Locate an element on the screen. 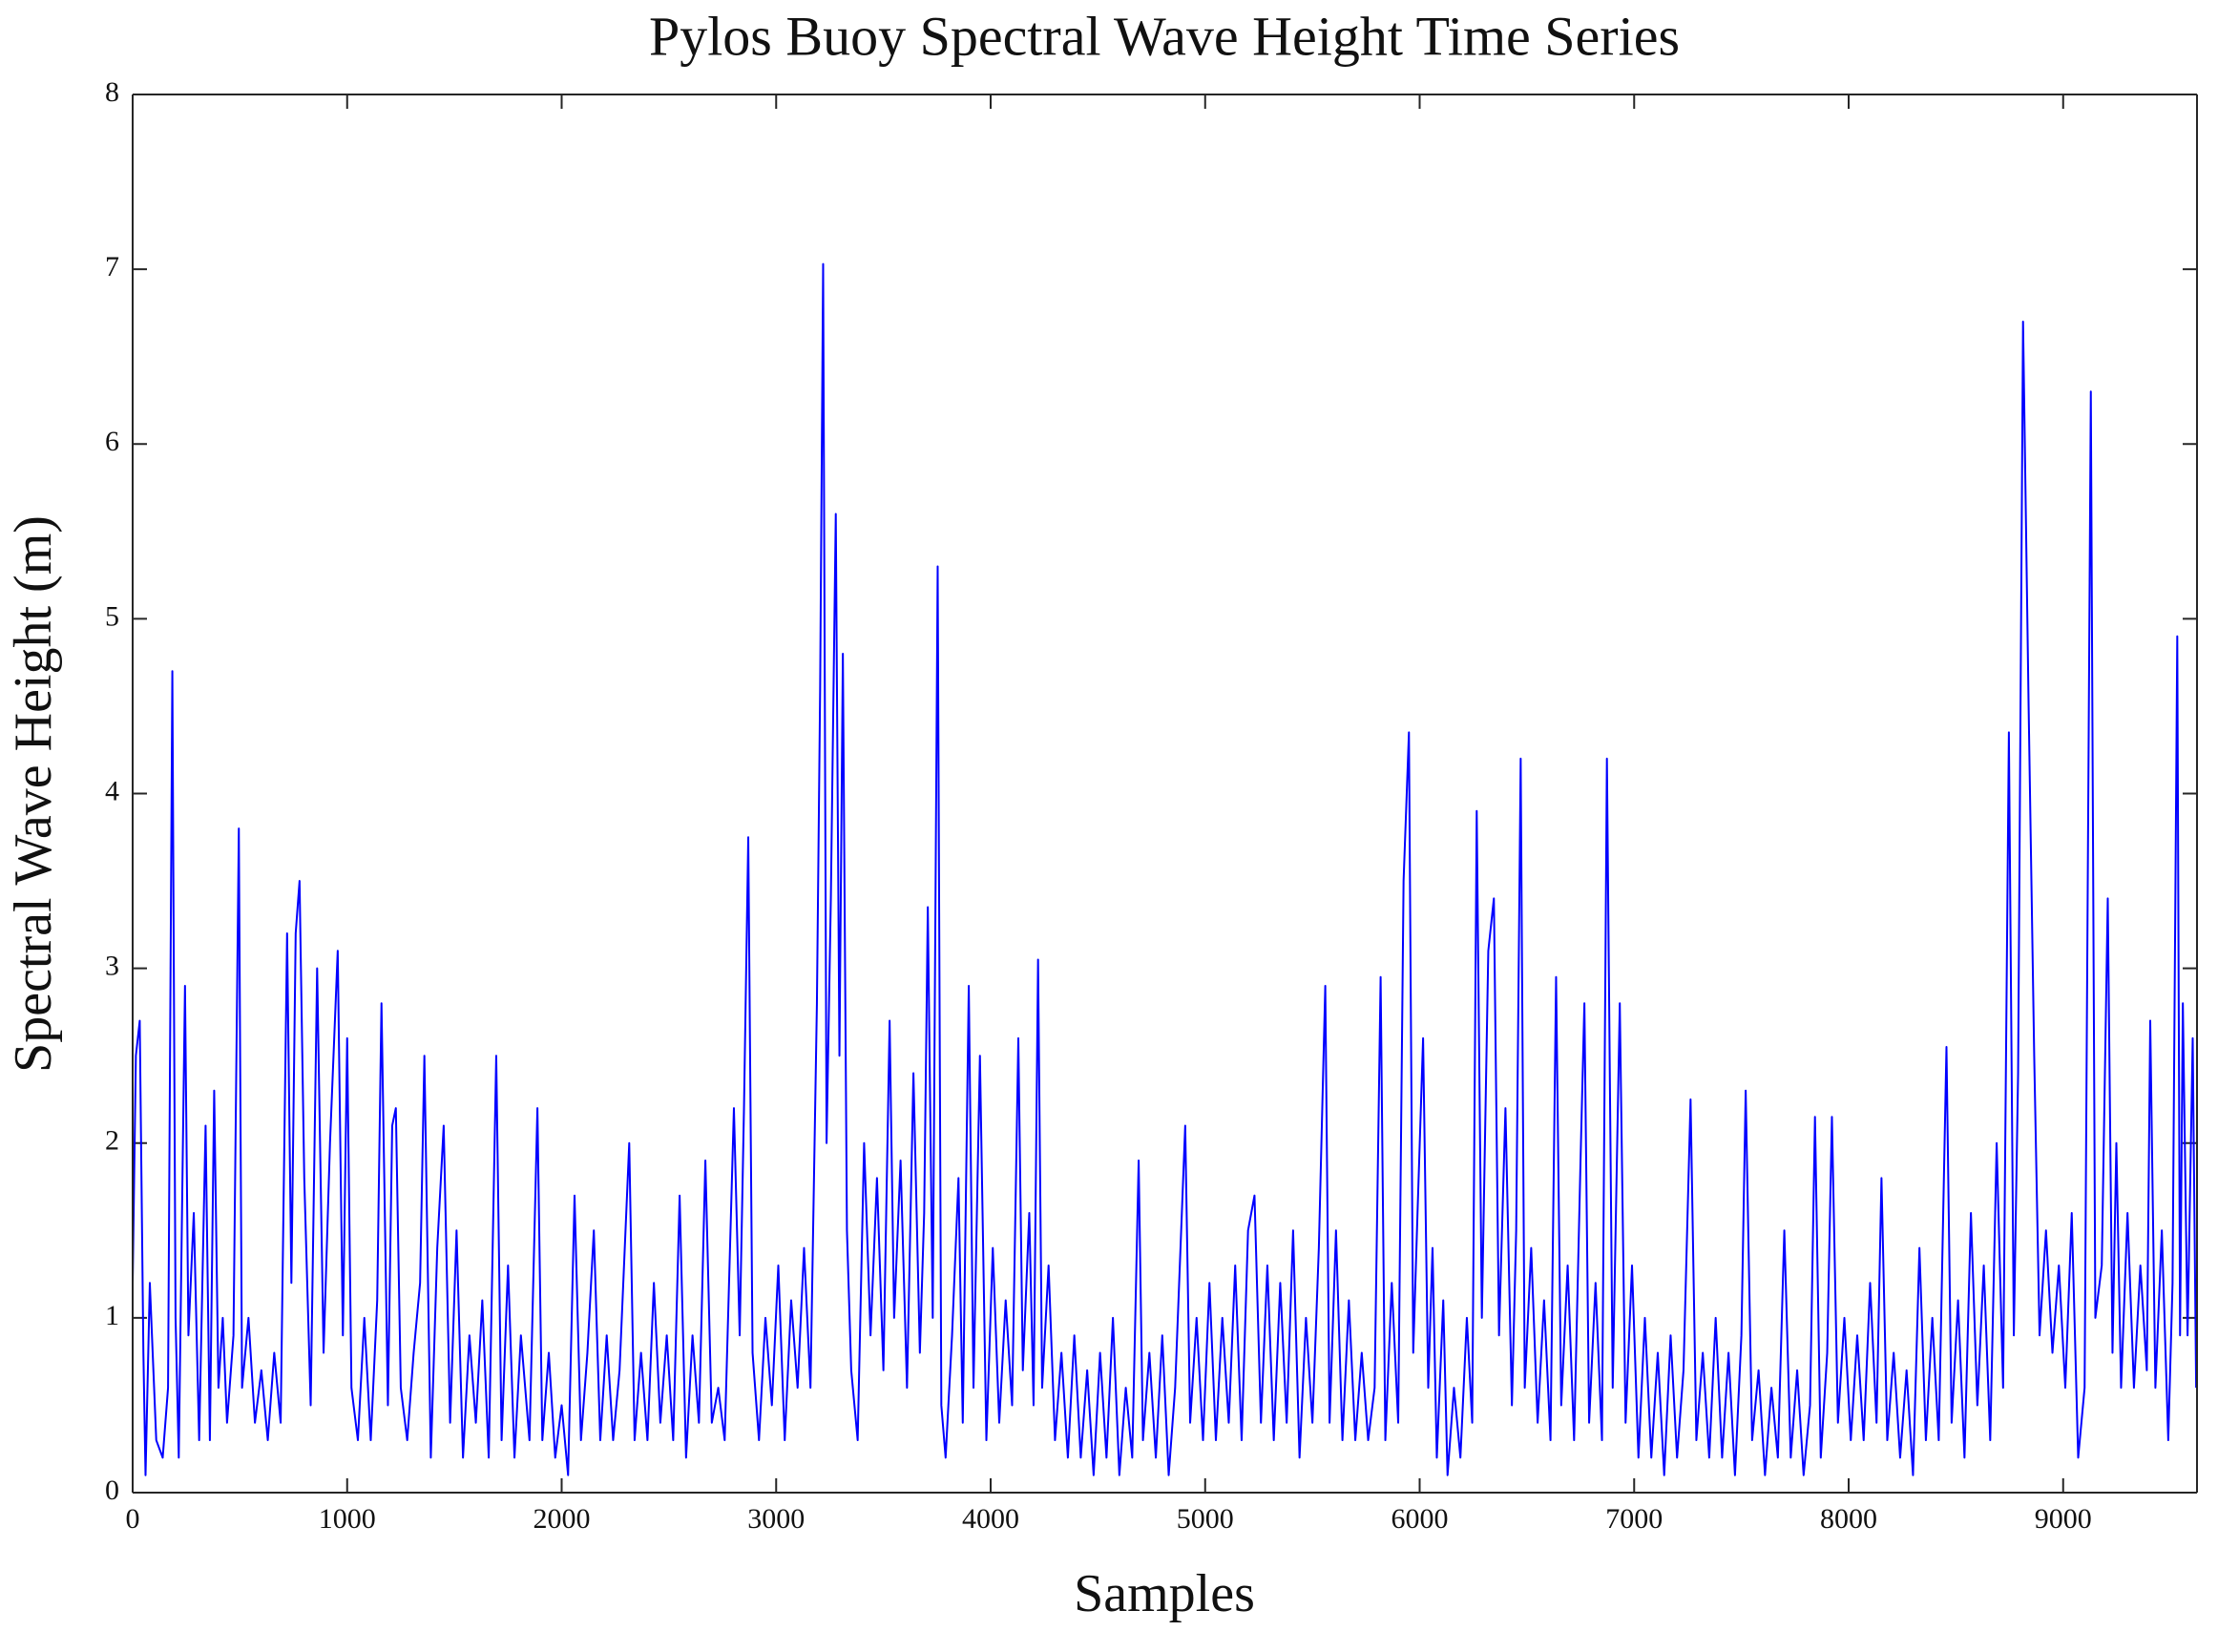 Image resolution: width=2218 pixels, height=1652 pixels. x-tick-label: 9000 is located at coordinates (2063, 1519).